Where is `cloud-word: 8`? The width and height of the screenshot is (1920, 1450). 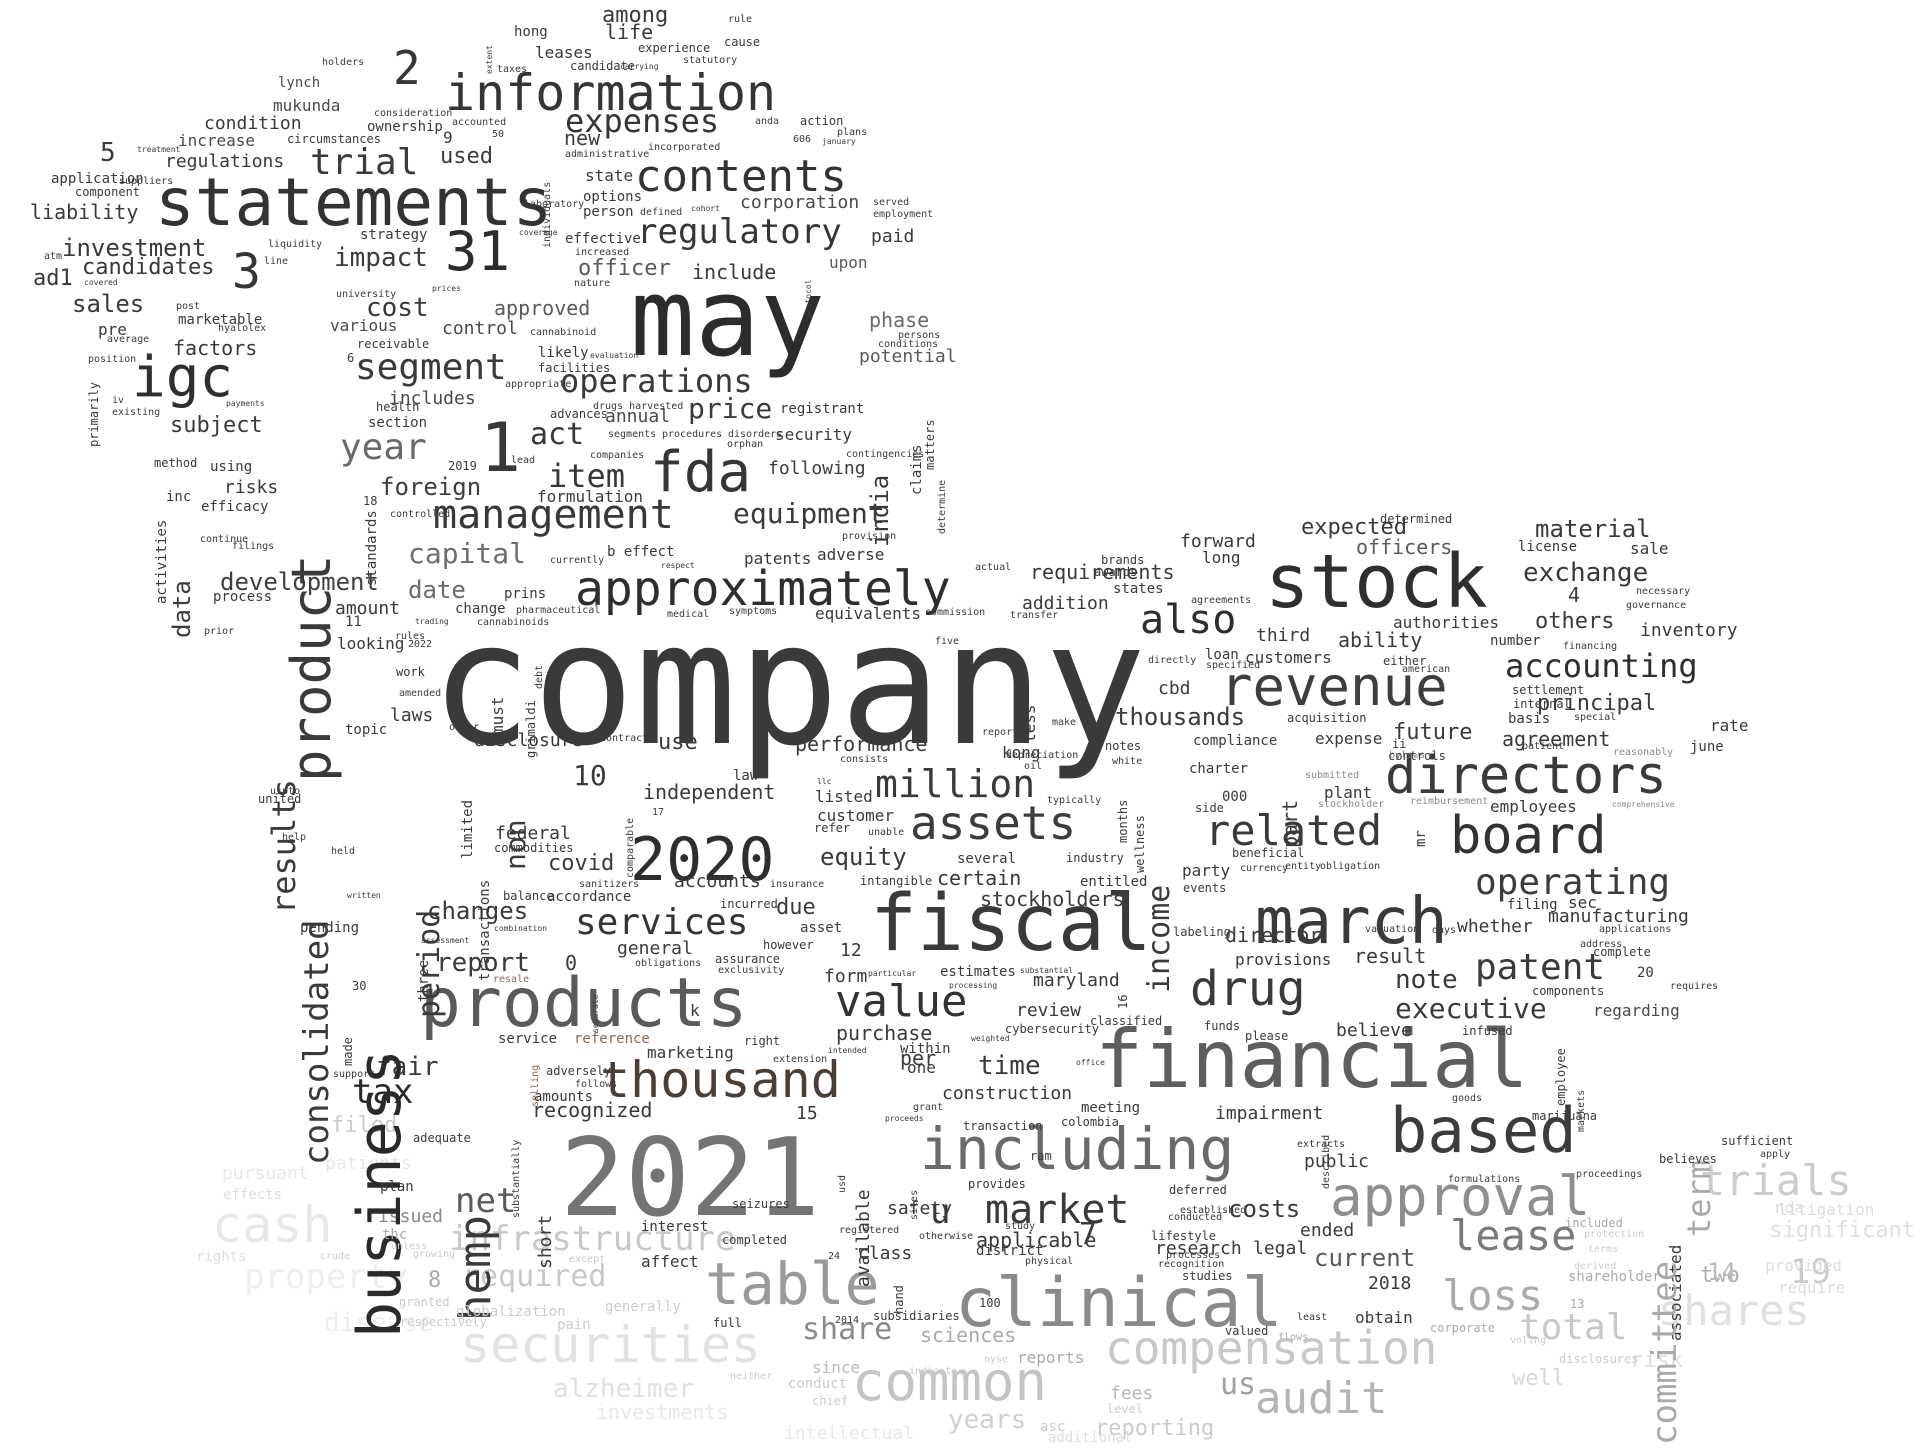 cloud-word: 8 is located at coordinates (435, 1280).